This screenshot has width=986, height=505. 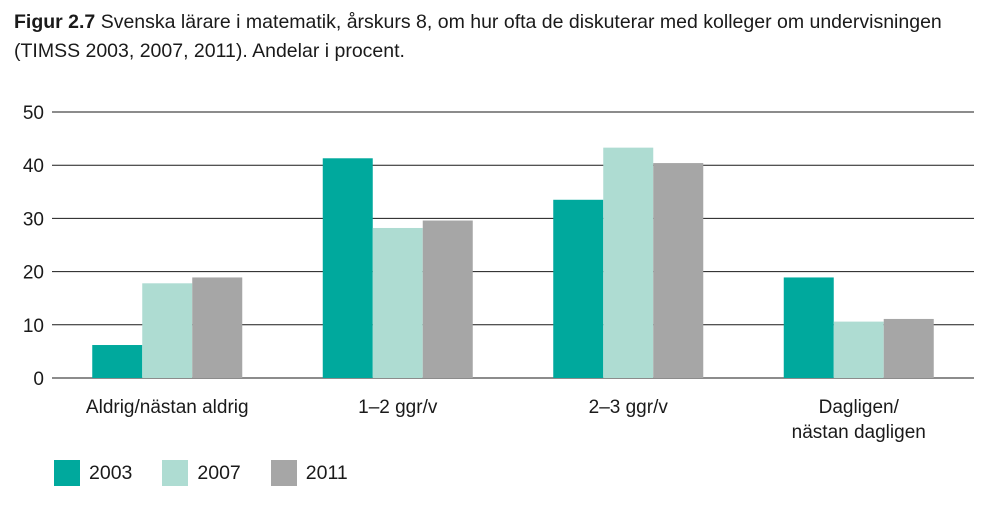 What do you see at coordinates (38, 379) in the screenshot?
I see `y-tick-label: 0` at bounding box center [38, 379].